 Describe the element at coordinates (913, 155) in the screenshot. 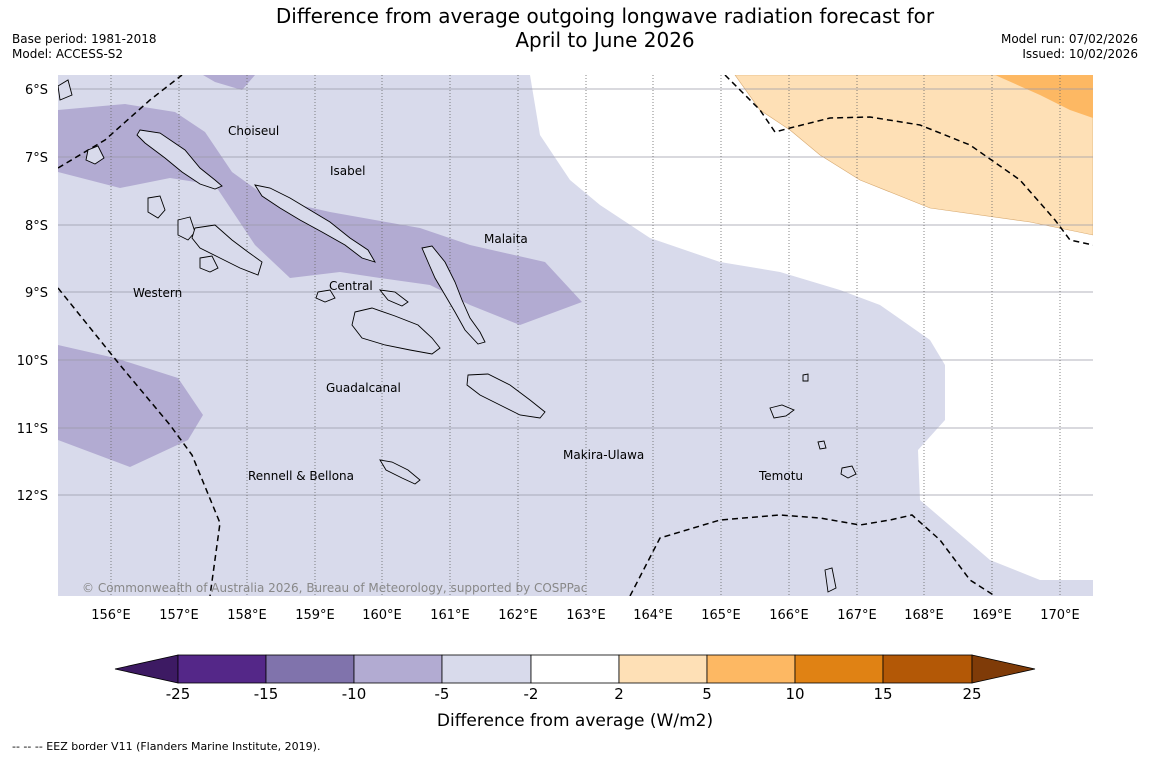

I see `anomaly-field-light-orange` at that location.